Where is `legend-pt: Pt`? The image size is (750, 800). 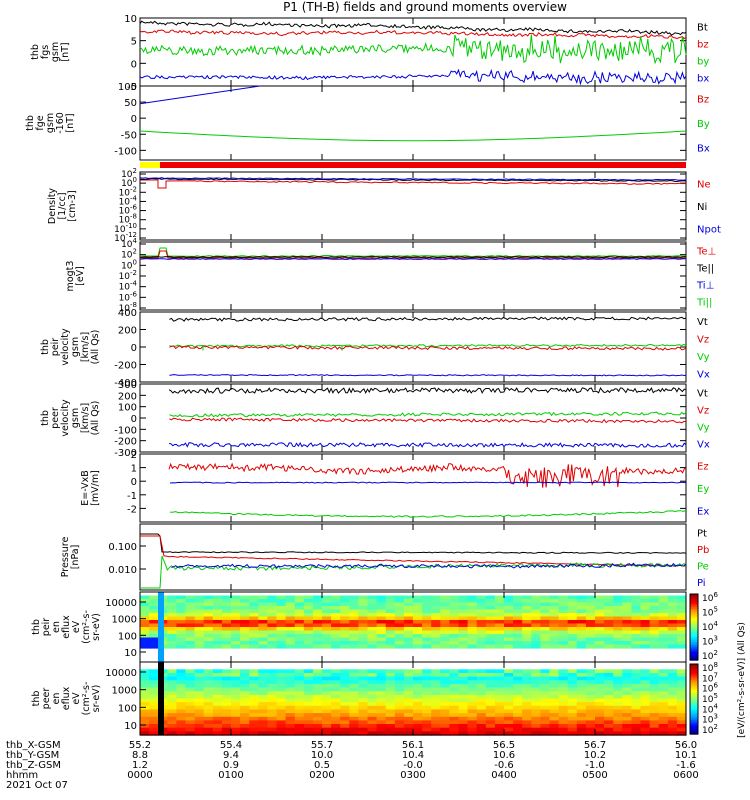 legend-pt: Pt is located at coordinates (702, 533).